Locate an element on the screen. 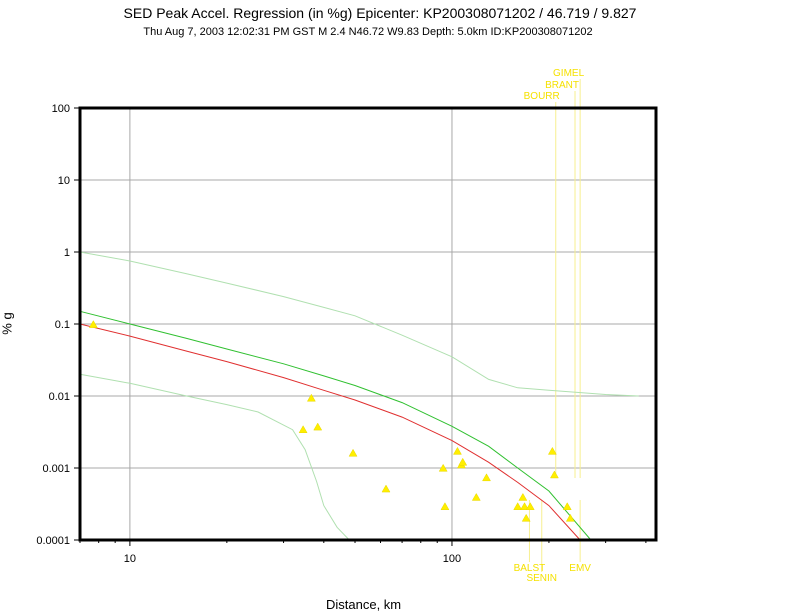 This screenshot has width=792, height=612. regression-curve is located at coordinates (214, 457).